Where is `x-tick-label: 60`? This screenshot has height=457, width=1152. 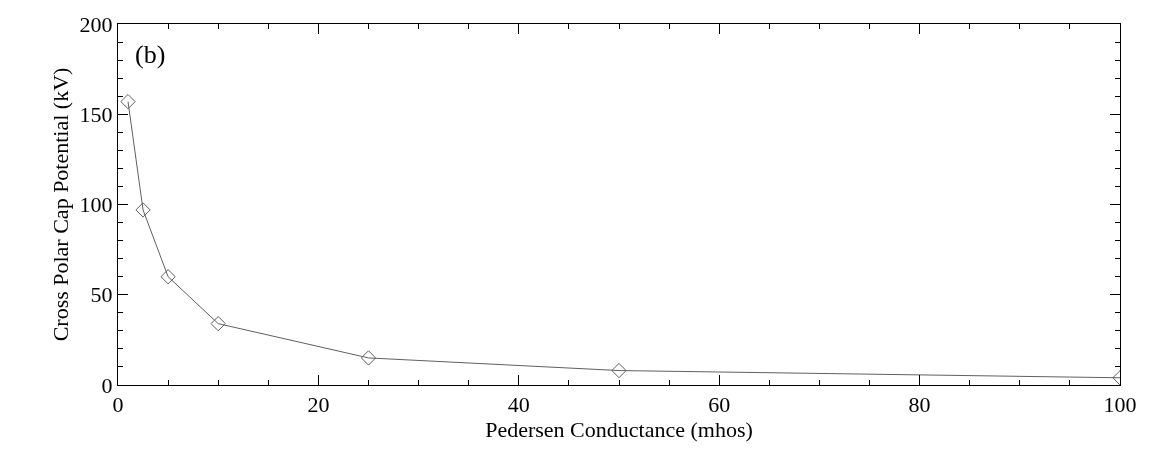 x-tick-label: 60 is located at coordinates (719, 405).